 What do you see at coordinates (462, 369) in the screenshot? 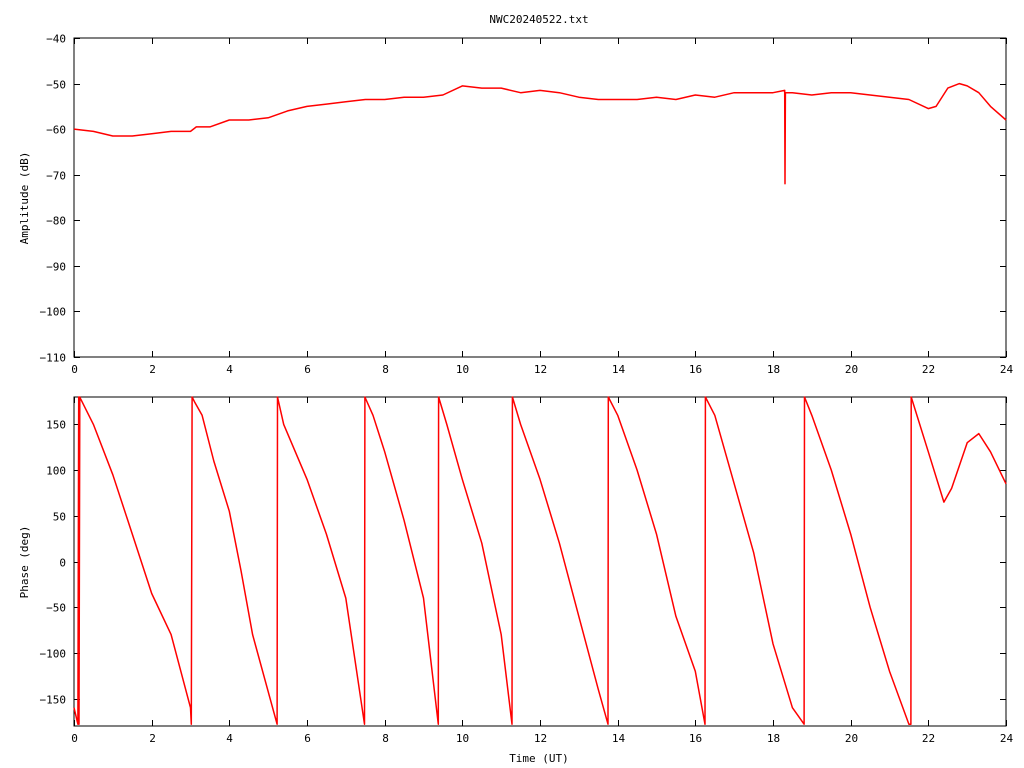
I see `amplitude-xtick-label: 10` at bounding box center [462, 369].